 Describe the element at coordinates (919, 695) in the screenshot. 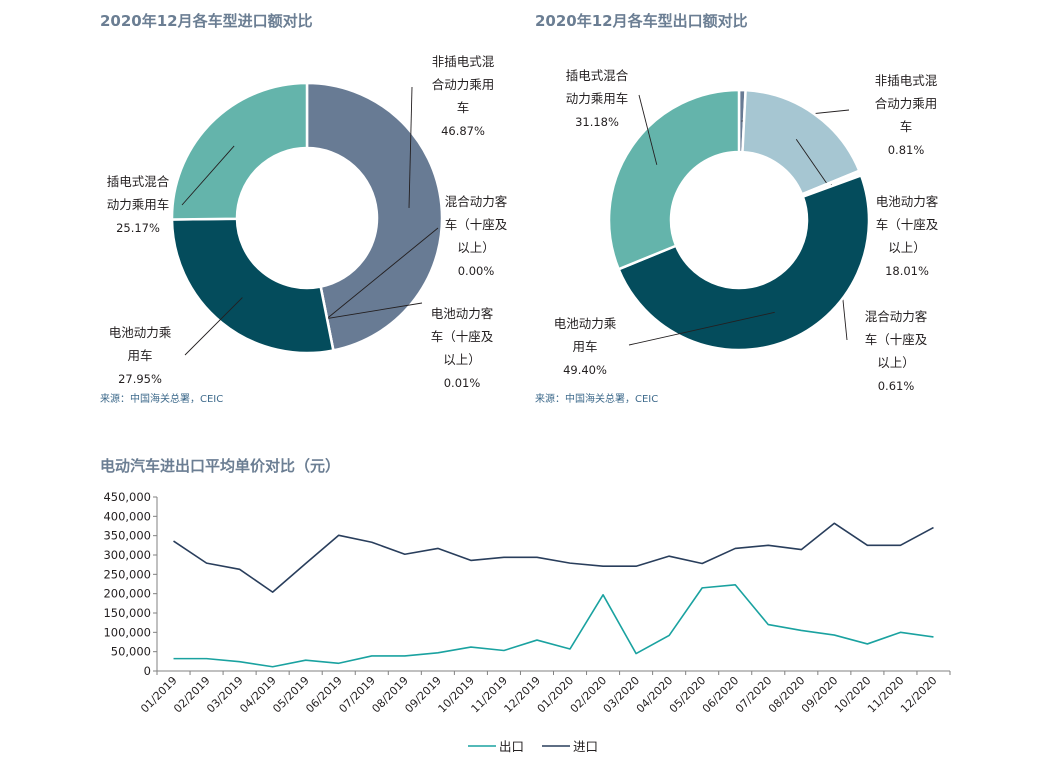

I see `x-tick-label: 12/2020` at that location.